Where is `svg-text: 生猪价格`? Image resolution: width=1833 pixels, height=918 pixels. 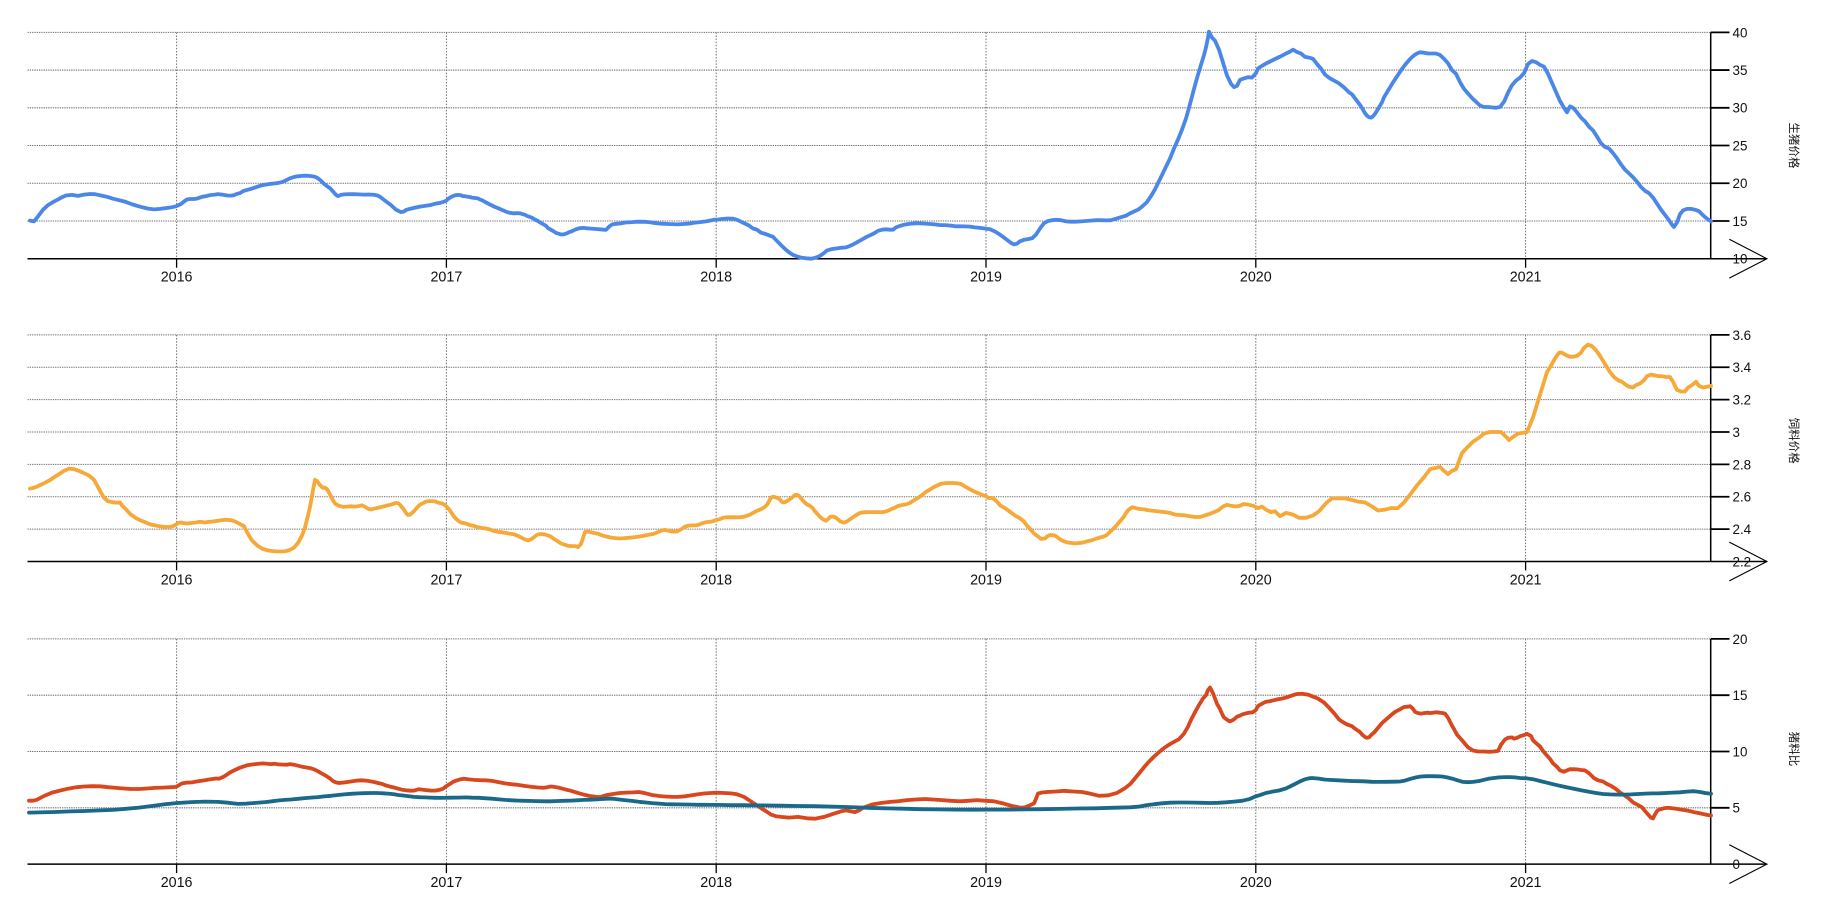 svg-text: 生猪价格 is located at coordinates (1794, 146).